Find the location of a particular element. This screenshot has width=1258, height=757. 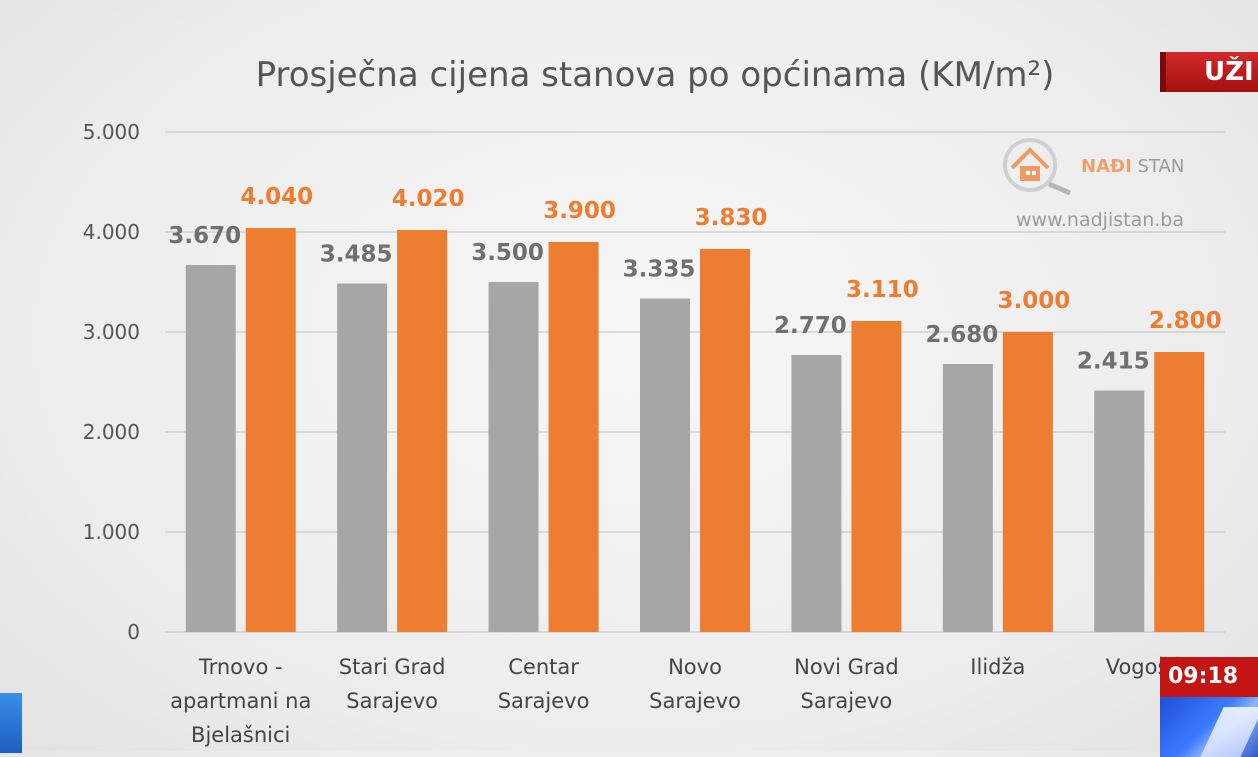

data-label-trenutno-5: 3.000 is located at coordinates (1033, 301).